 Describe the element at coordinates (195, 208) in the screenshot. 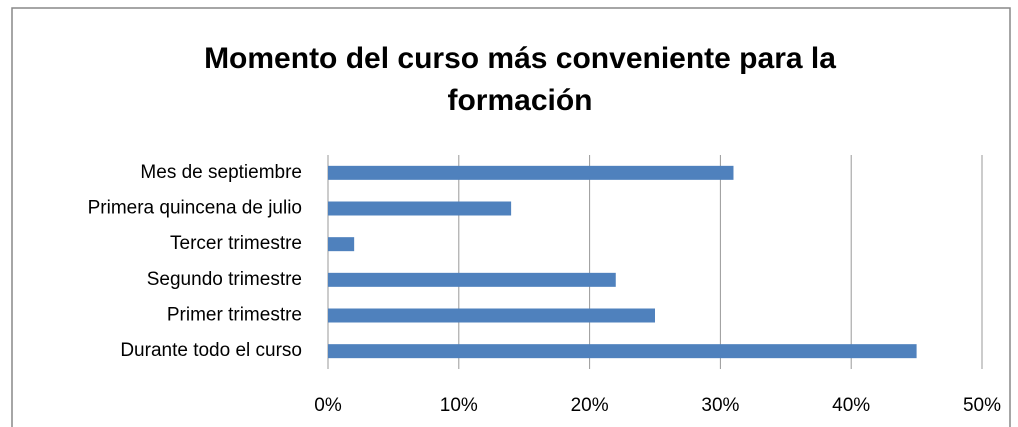

I see `y-tick-label: Primera quincena de julio` at that location.